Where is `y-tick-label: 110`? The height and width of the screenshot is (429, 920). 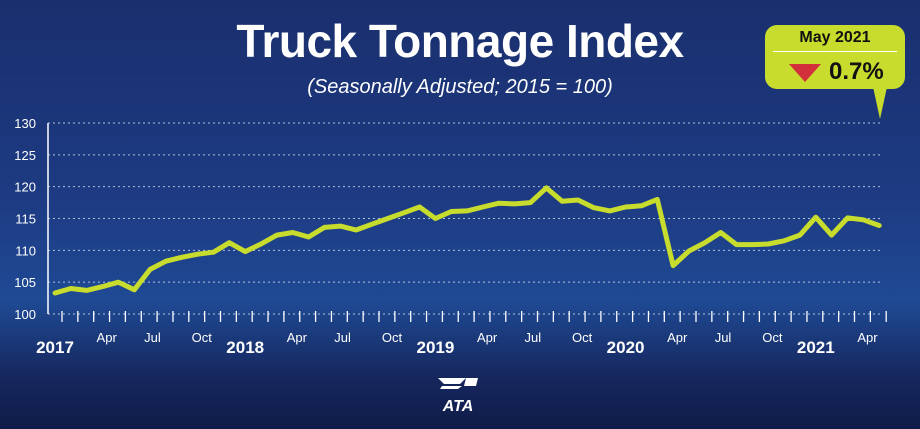 y-tick-label: 110 is located at coordinates (25, 250).